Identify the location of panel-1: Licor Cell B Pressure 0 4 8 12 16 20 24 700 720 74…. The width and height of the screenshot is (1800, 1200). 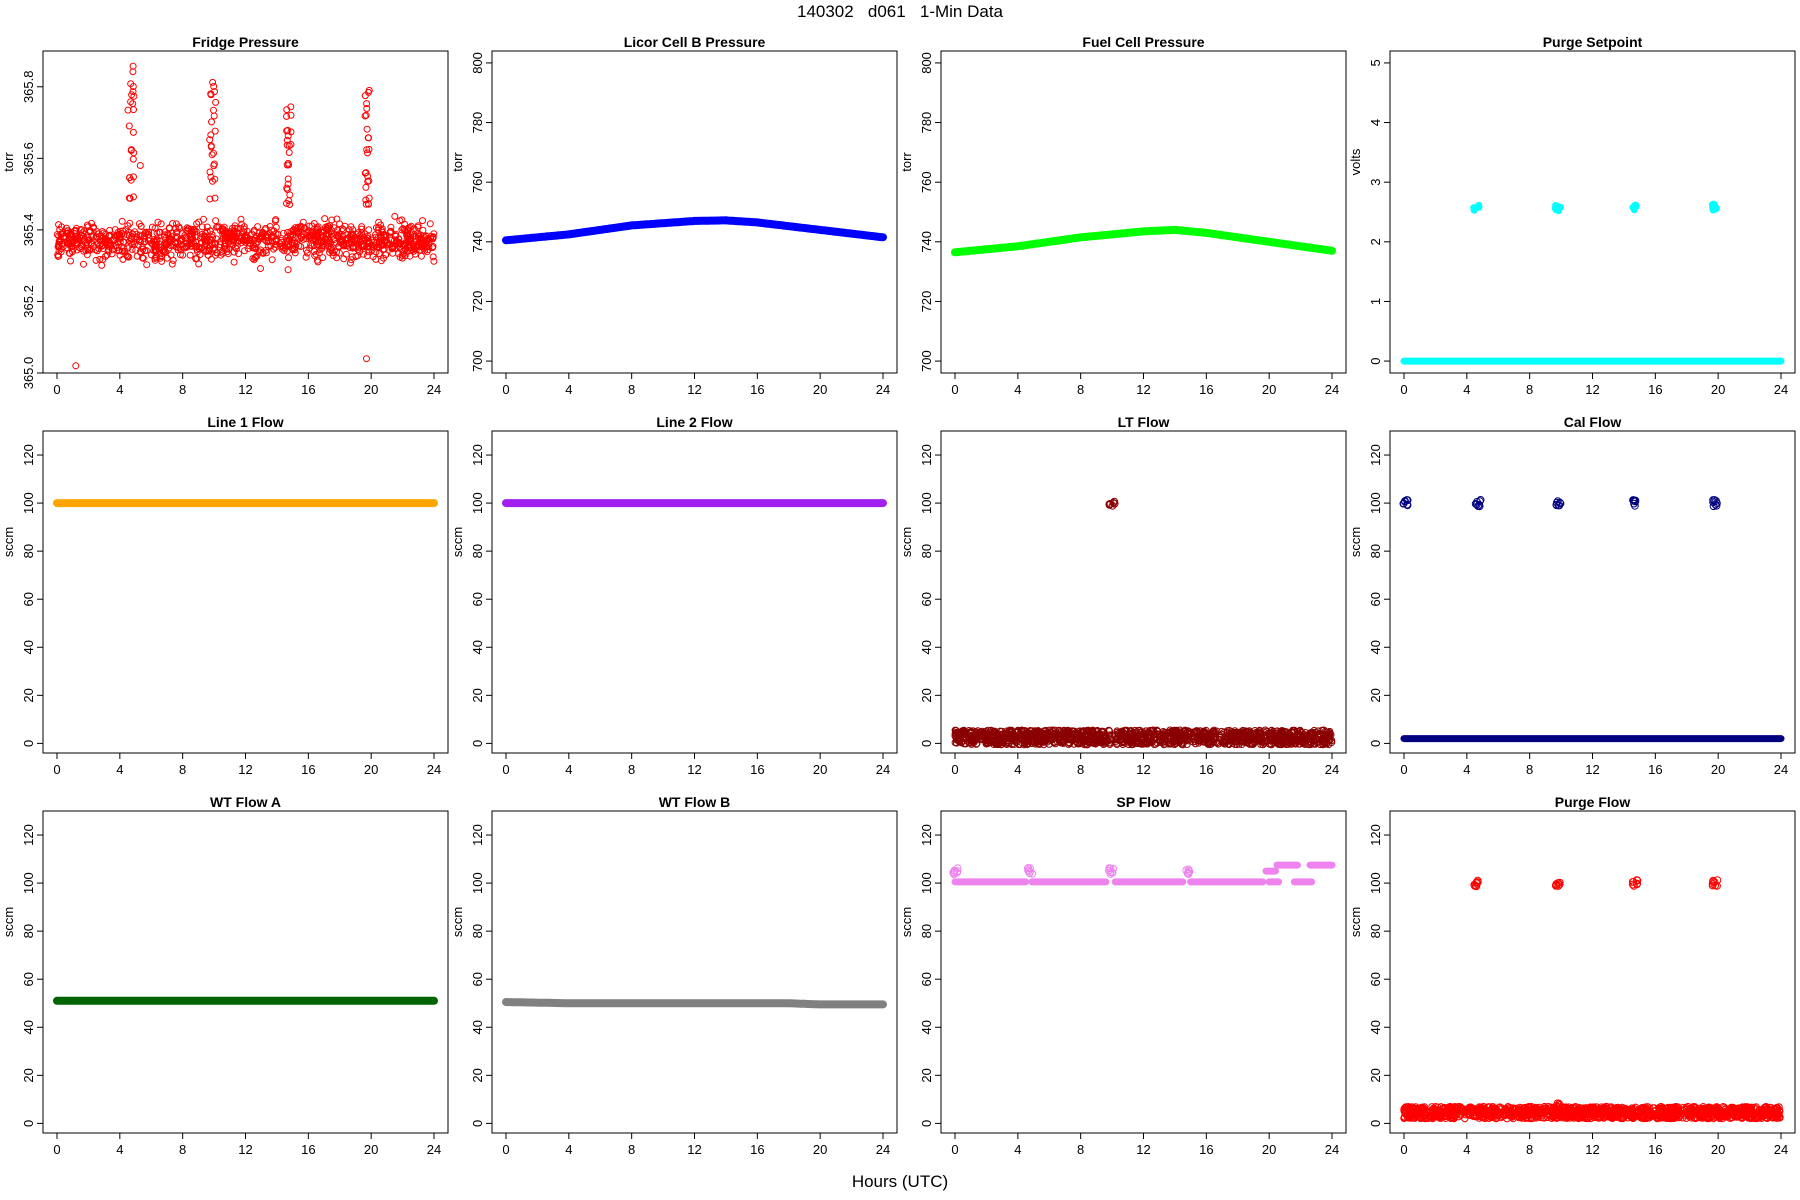
(674, 215).